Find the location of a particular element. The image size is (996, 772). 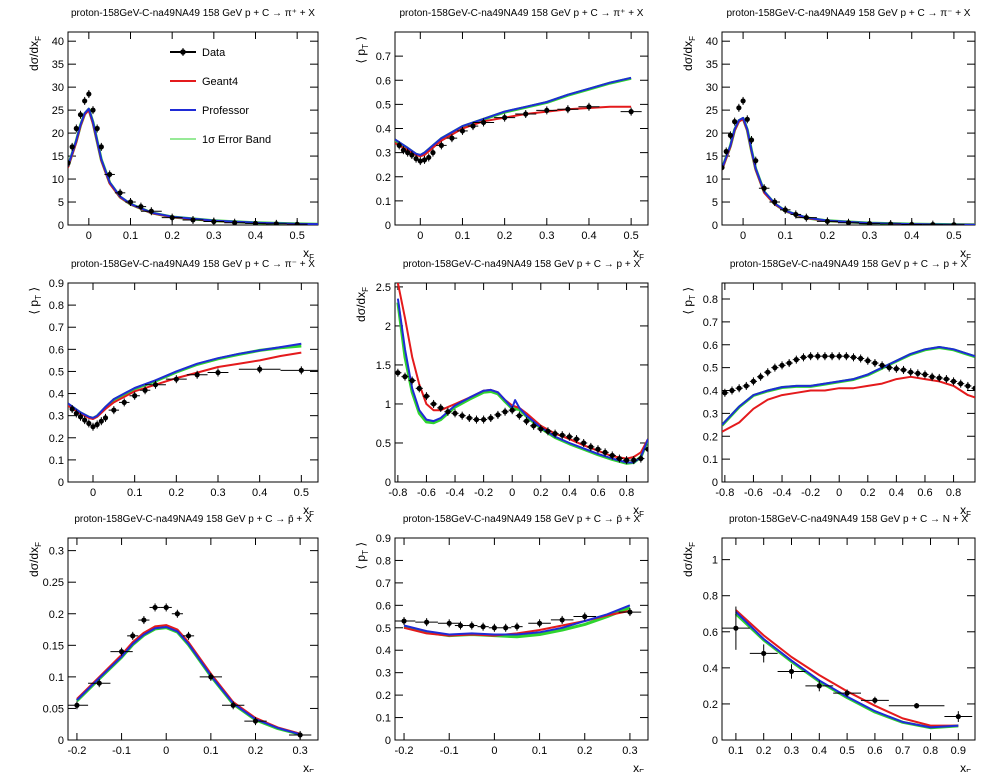

series-line-geant4 is located at coordinates (848, 171).